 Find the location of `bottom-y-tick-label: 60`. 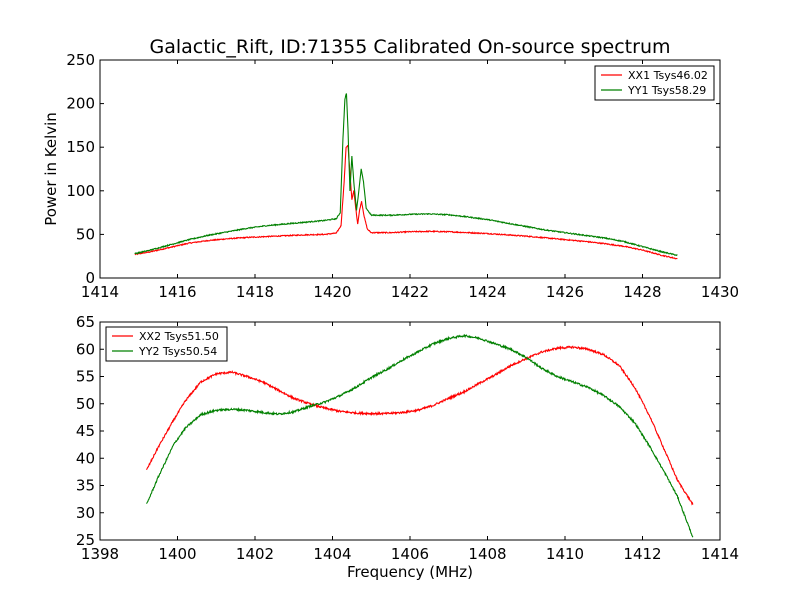

bottom-y-tick-label: 60 is located at coordinates (85, 349).